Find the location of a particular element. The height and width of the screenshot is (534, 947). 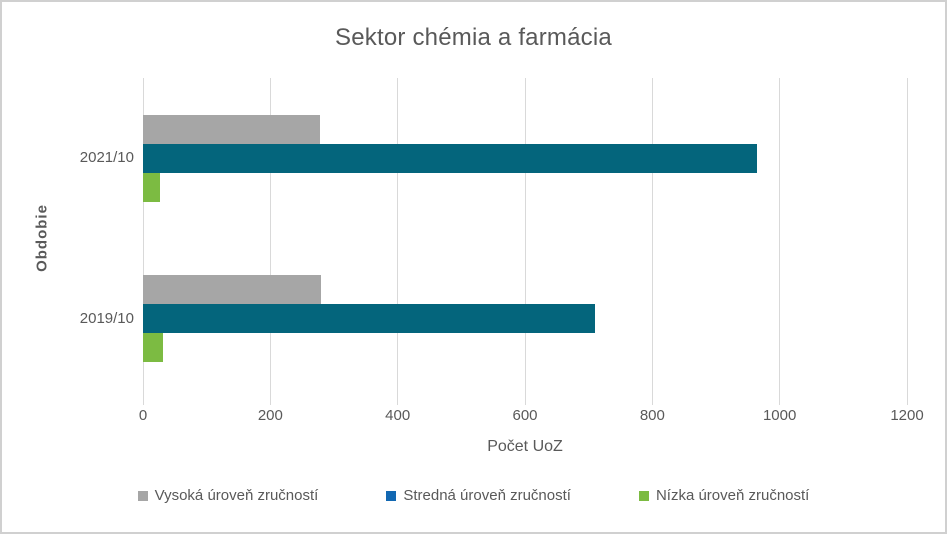

legend-item: Vysoká úroveň zručností is located at coordinates (228, 496).